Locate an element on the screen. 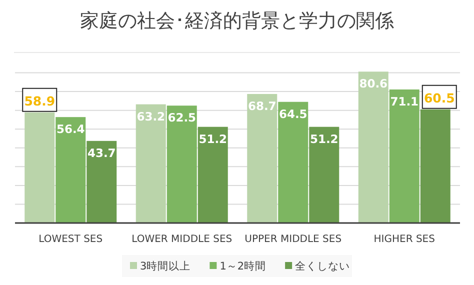 This screenshot has height=285, width=474. data-label: 63.2 is located at coordinates (151, 116).